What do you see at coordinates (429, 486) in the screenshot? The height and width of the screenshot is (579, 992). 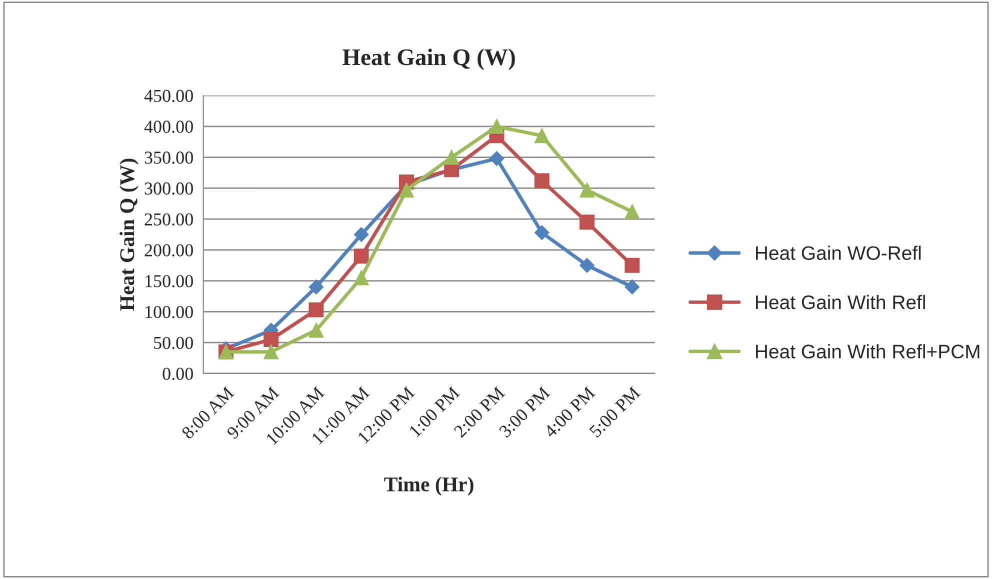 I see `x-axis-title: Time (Hr)` at bounding box center [429, 486].